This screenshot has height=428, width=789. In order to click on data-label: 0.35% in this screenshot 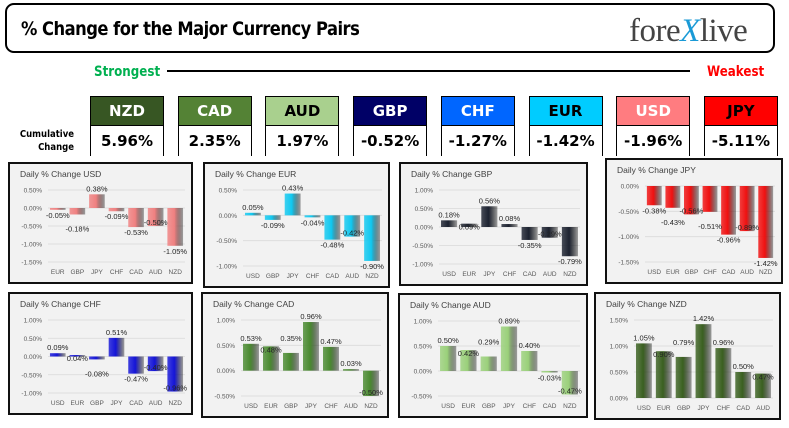, I will do `click(291, 338)`.